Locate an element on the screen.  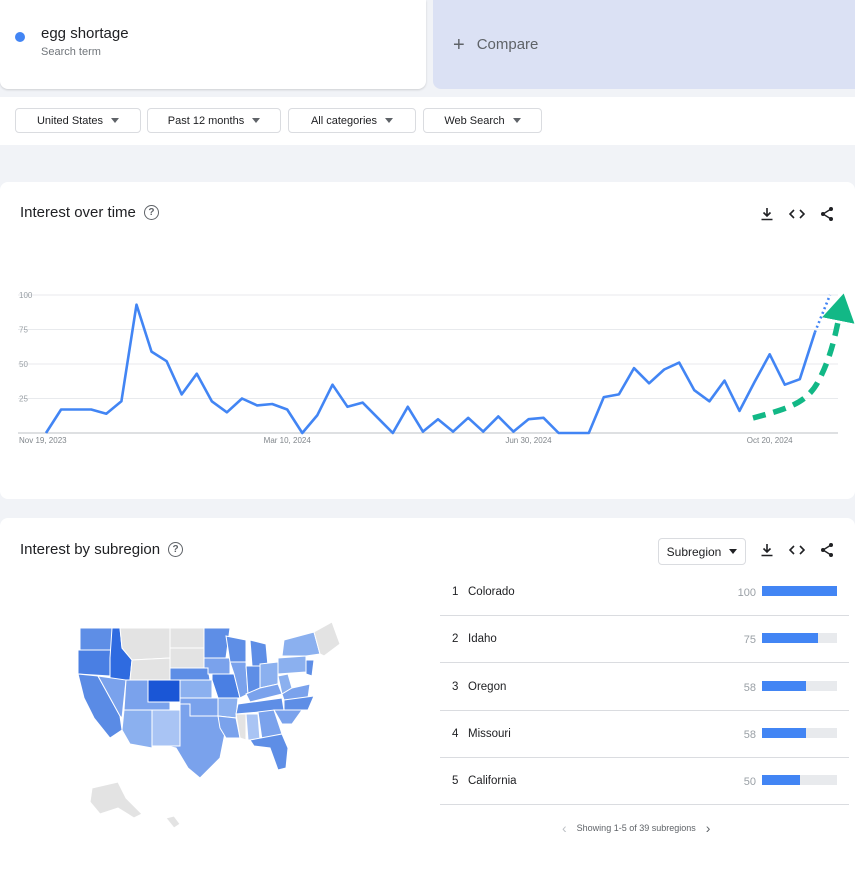
map-state-florida is located at coordinates (269, 752).